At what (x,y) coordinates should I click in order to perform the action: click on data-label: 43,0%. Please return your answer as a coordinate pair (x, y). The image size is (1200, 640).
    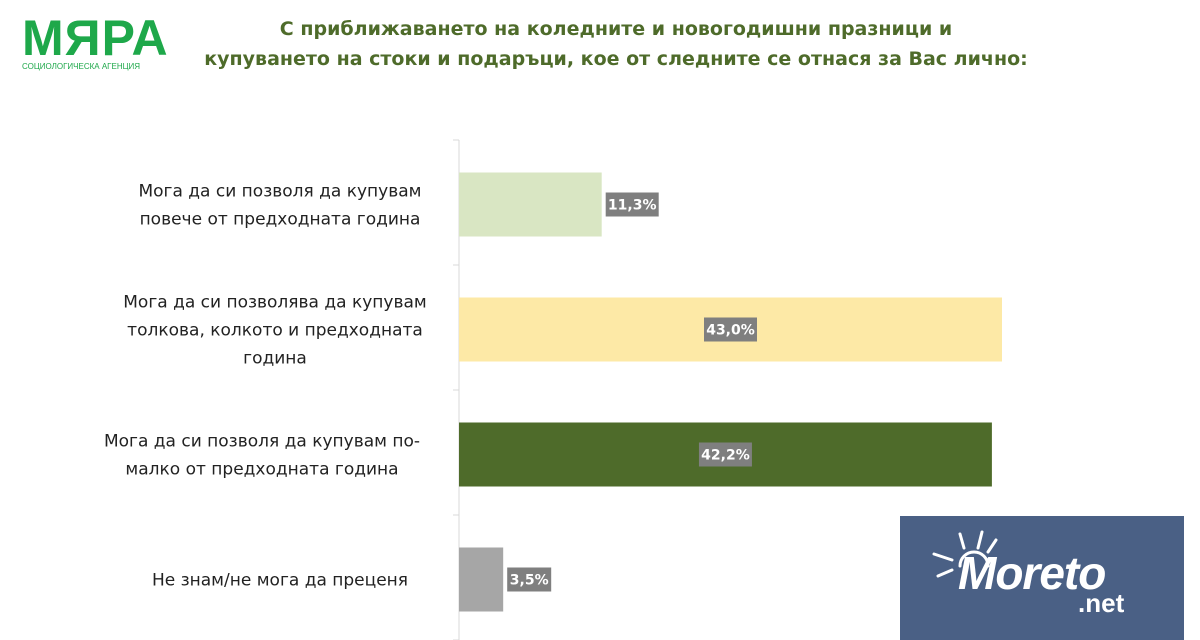
    Looking at the image, I should click on (730, 331).